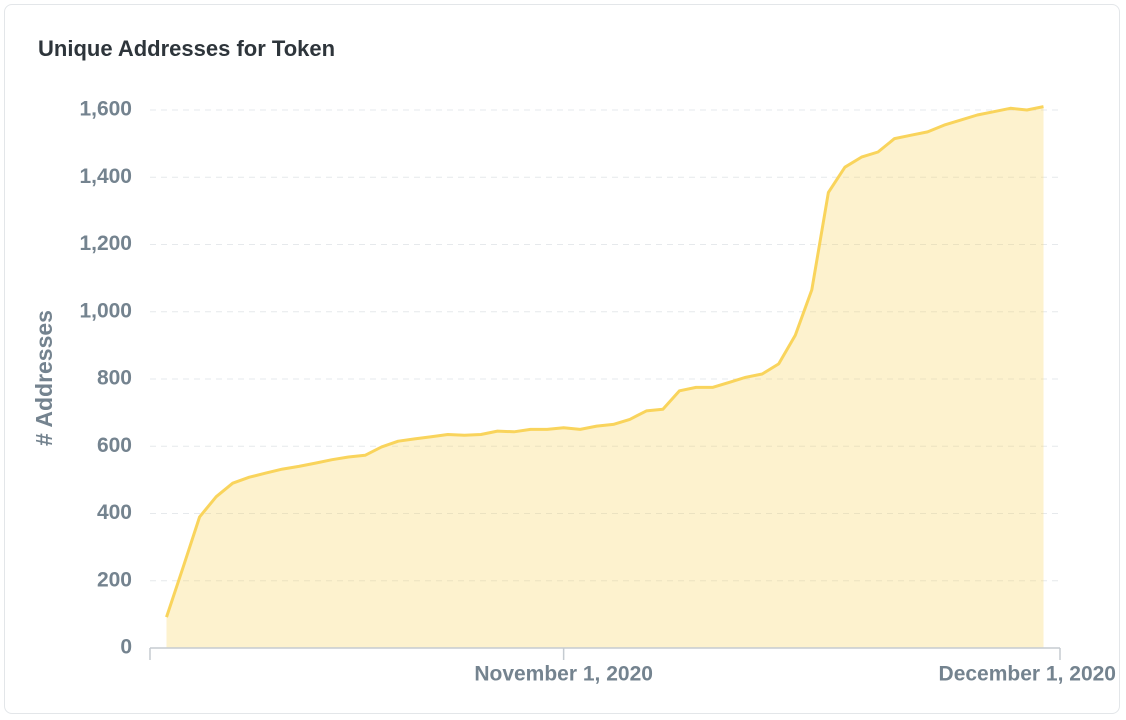 This screenshot has height=720, width=1126. What do you see at coordinates (114, 579) in the screenshot?
I see `y-tick-label: 200` at bounding box center [114, 579].